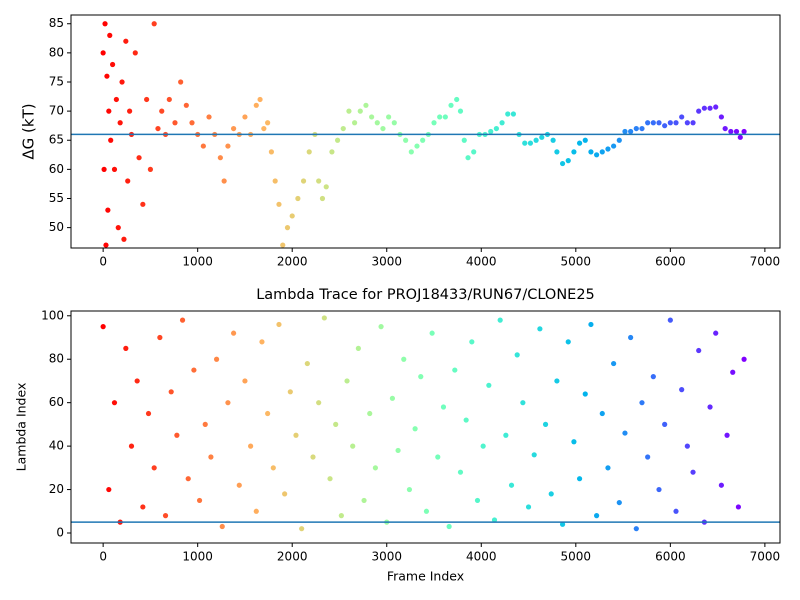 Image resolution: width=800 pixels, height=600 pixels. What do you see at coordinates (56, 359) in the screenshot?
I see `y-tick-label: 80` at bounding box center [56, 359].